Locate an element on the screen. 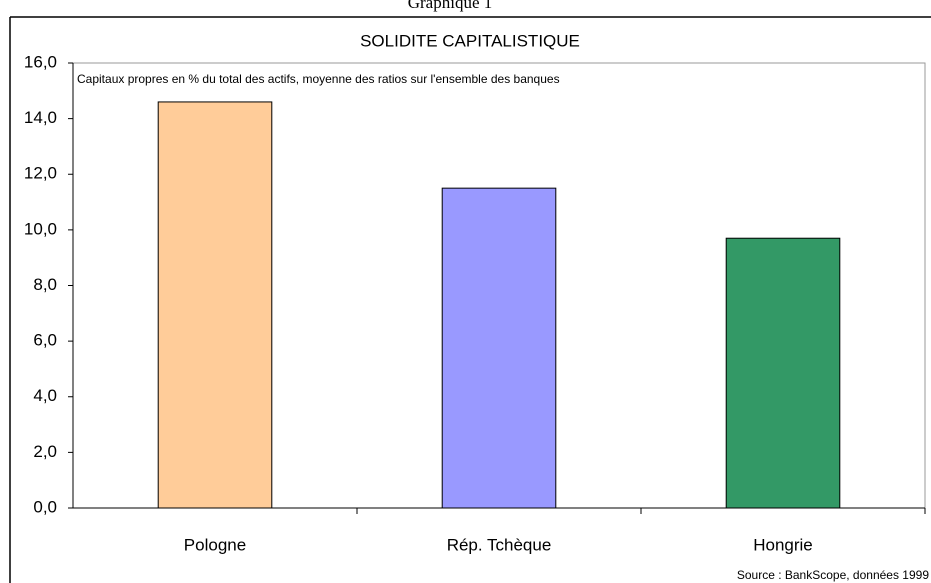 The width and height of the screenshot is (931, 583). y-tick-label: 14,0 is located at coordinates (40, 117).